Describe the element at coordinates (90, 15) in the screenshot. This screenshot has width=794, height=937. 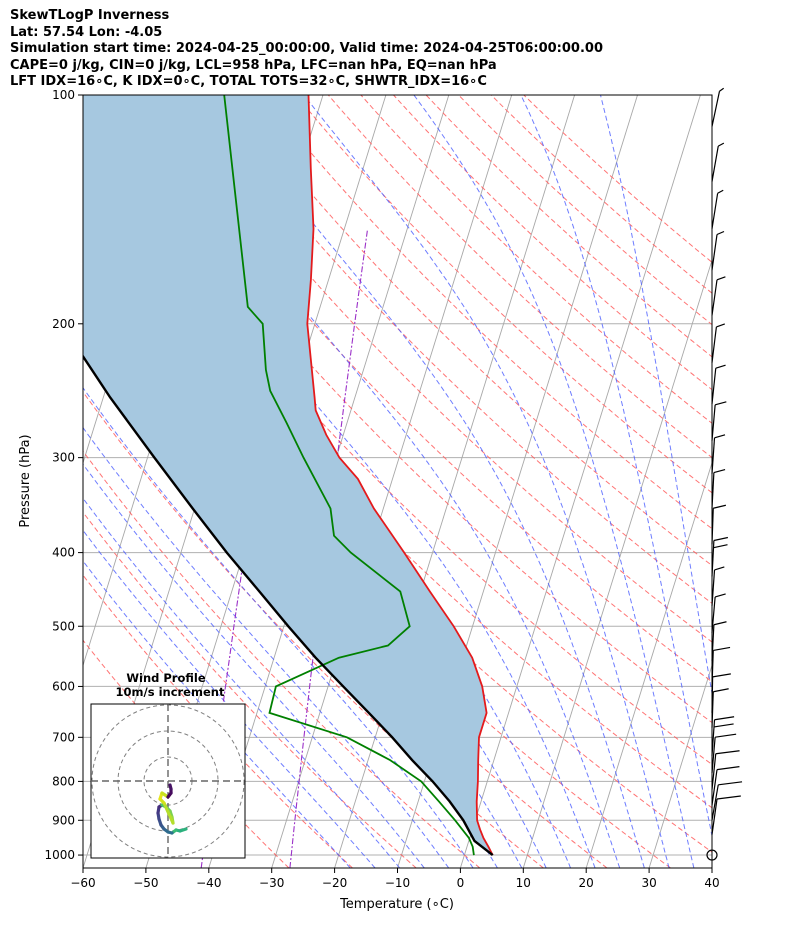
I see `station-title: SkewTLogP Inverness` at that location.